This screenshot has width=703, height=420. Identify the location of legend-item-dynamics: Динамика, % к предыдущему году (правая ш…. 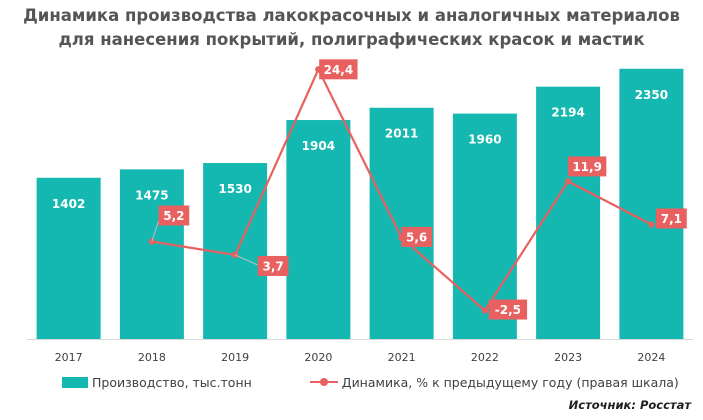
(494, 382).